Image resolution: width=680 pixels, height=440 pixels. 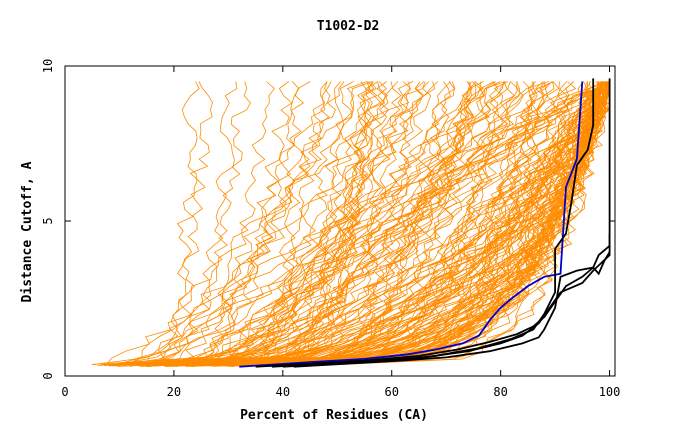 What do you see at coordinates (334, 415) in the screenshot?
I see `x-axis-label: Percent of Residues (CA)` at bounding box center [334, 415].